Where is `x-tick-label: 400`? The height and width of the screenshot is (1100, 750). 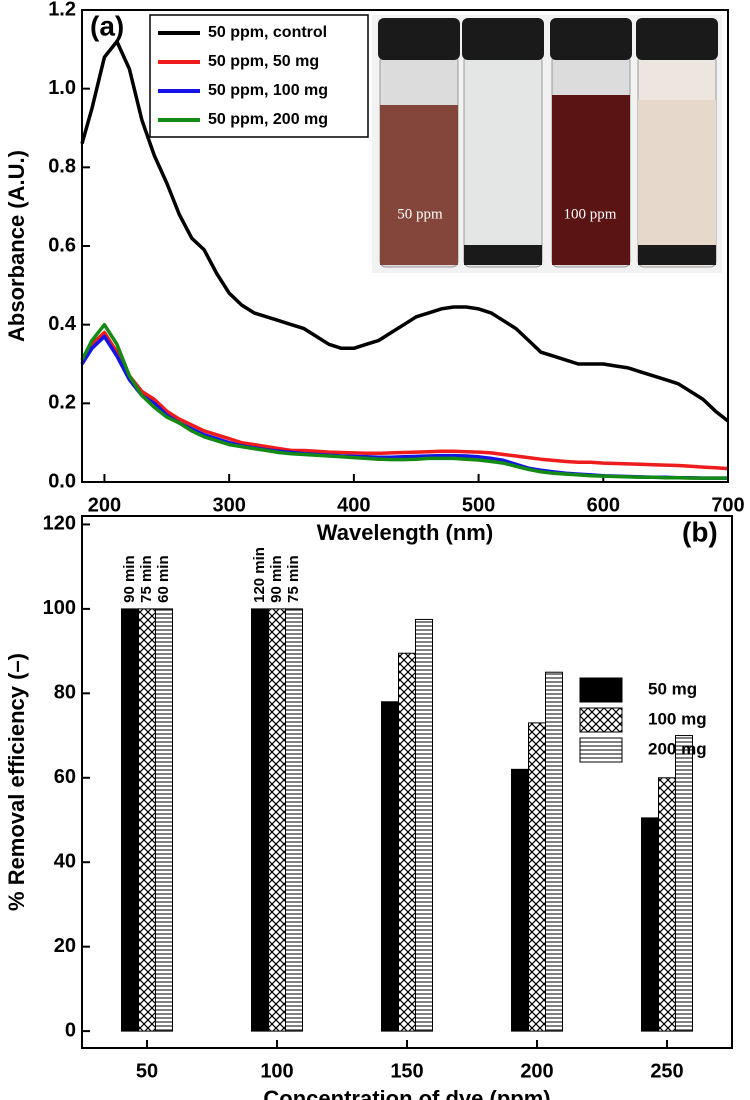
x-tick-label: 400 is located at coordinates (353, 505).